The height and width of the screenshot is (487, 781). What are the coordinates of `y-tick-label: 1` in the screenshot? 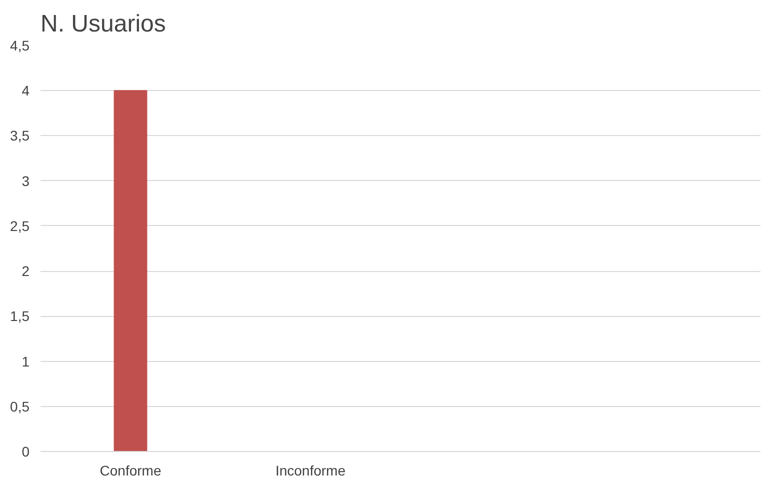 It's located at (26, 361).